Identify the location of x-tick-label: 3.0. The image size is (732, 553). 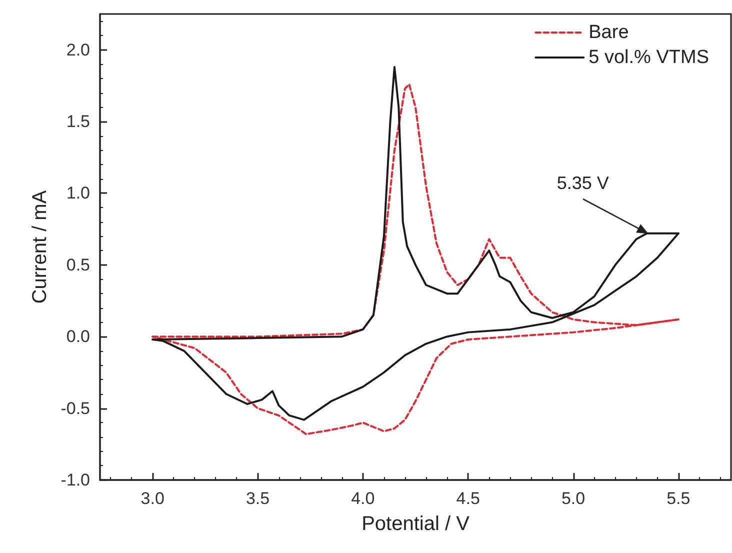
(152, 498).